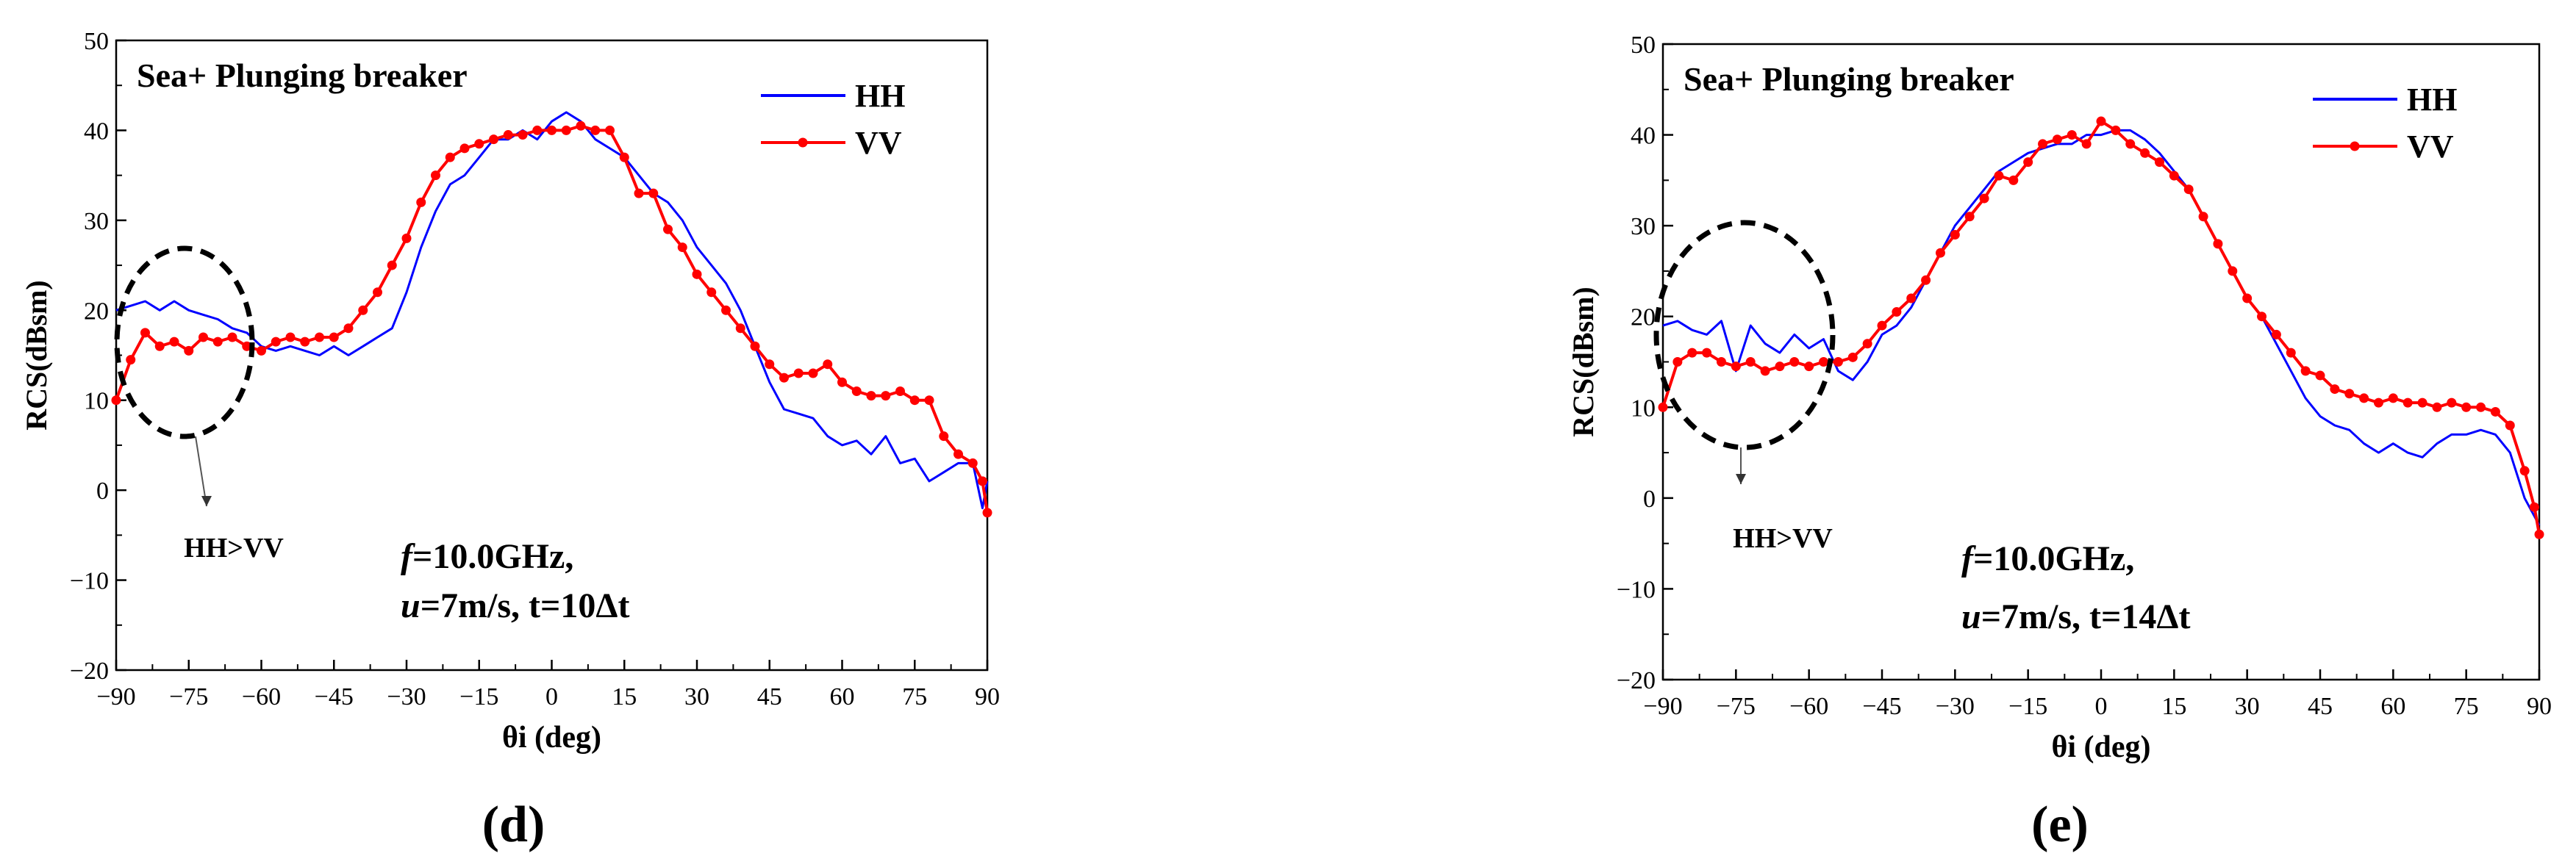 This screenshot has height=867, width=2576. I want to click on panel-label: (e), so click(2060, 824).